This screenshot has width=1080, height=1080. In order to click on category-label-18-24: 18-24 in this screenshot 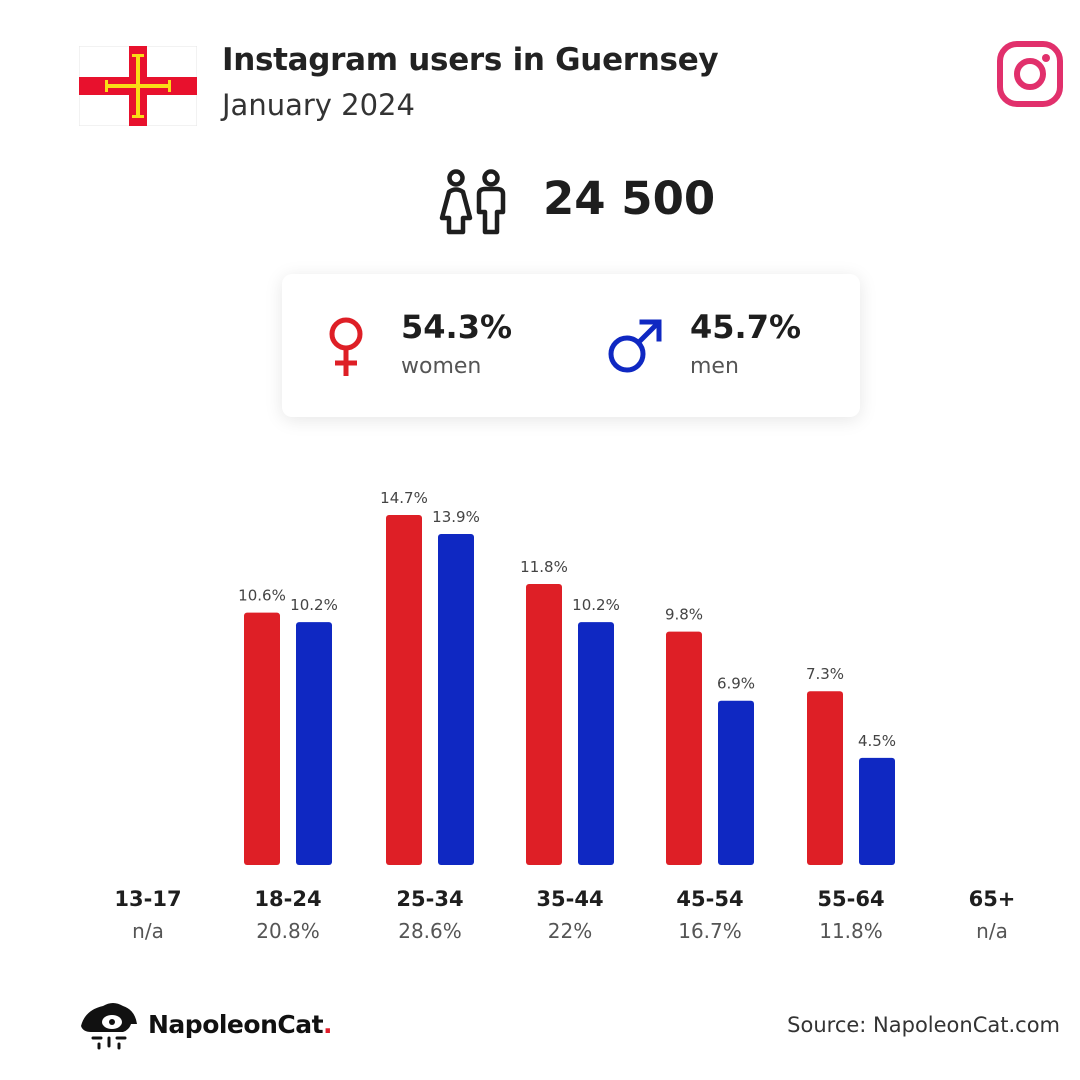, I will do `click(287, 899)`.